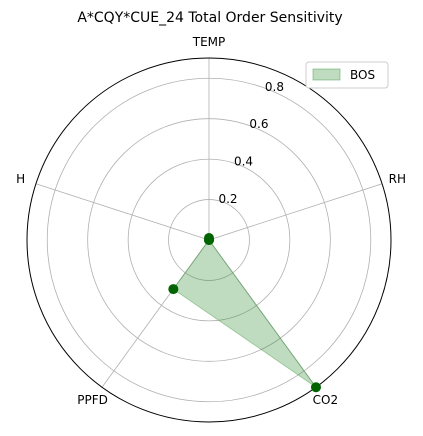 This screenshot has height=436, width=423. I want to click on radial-tick-label: 0.6, so click(258, 124).